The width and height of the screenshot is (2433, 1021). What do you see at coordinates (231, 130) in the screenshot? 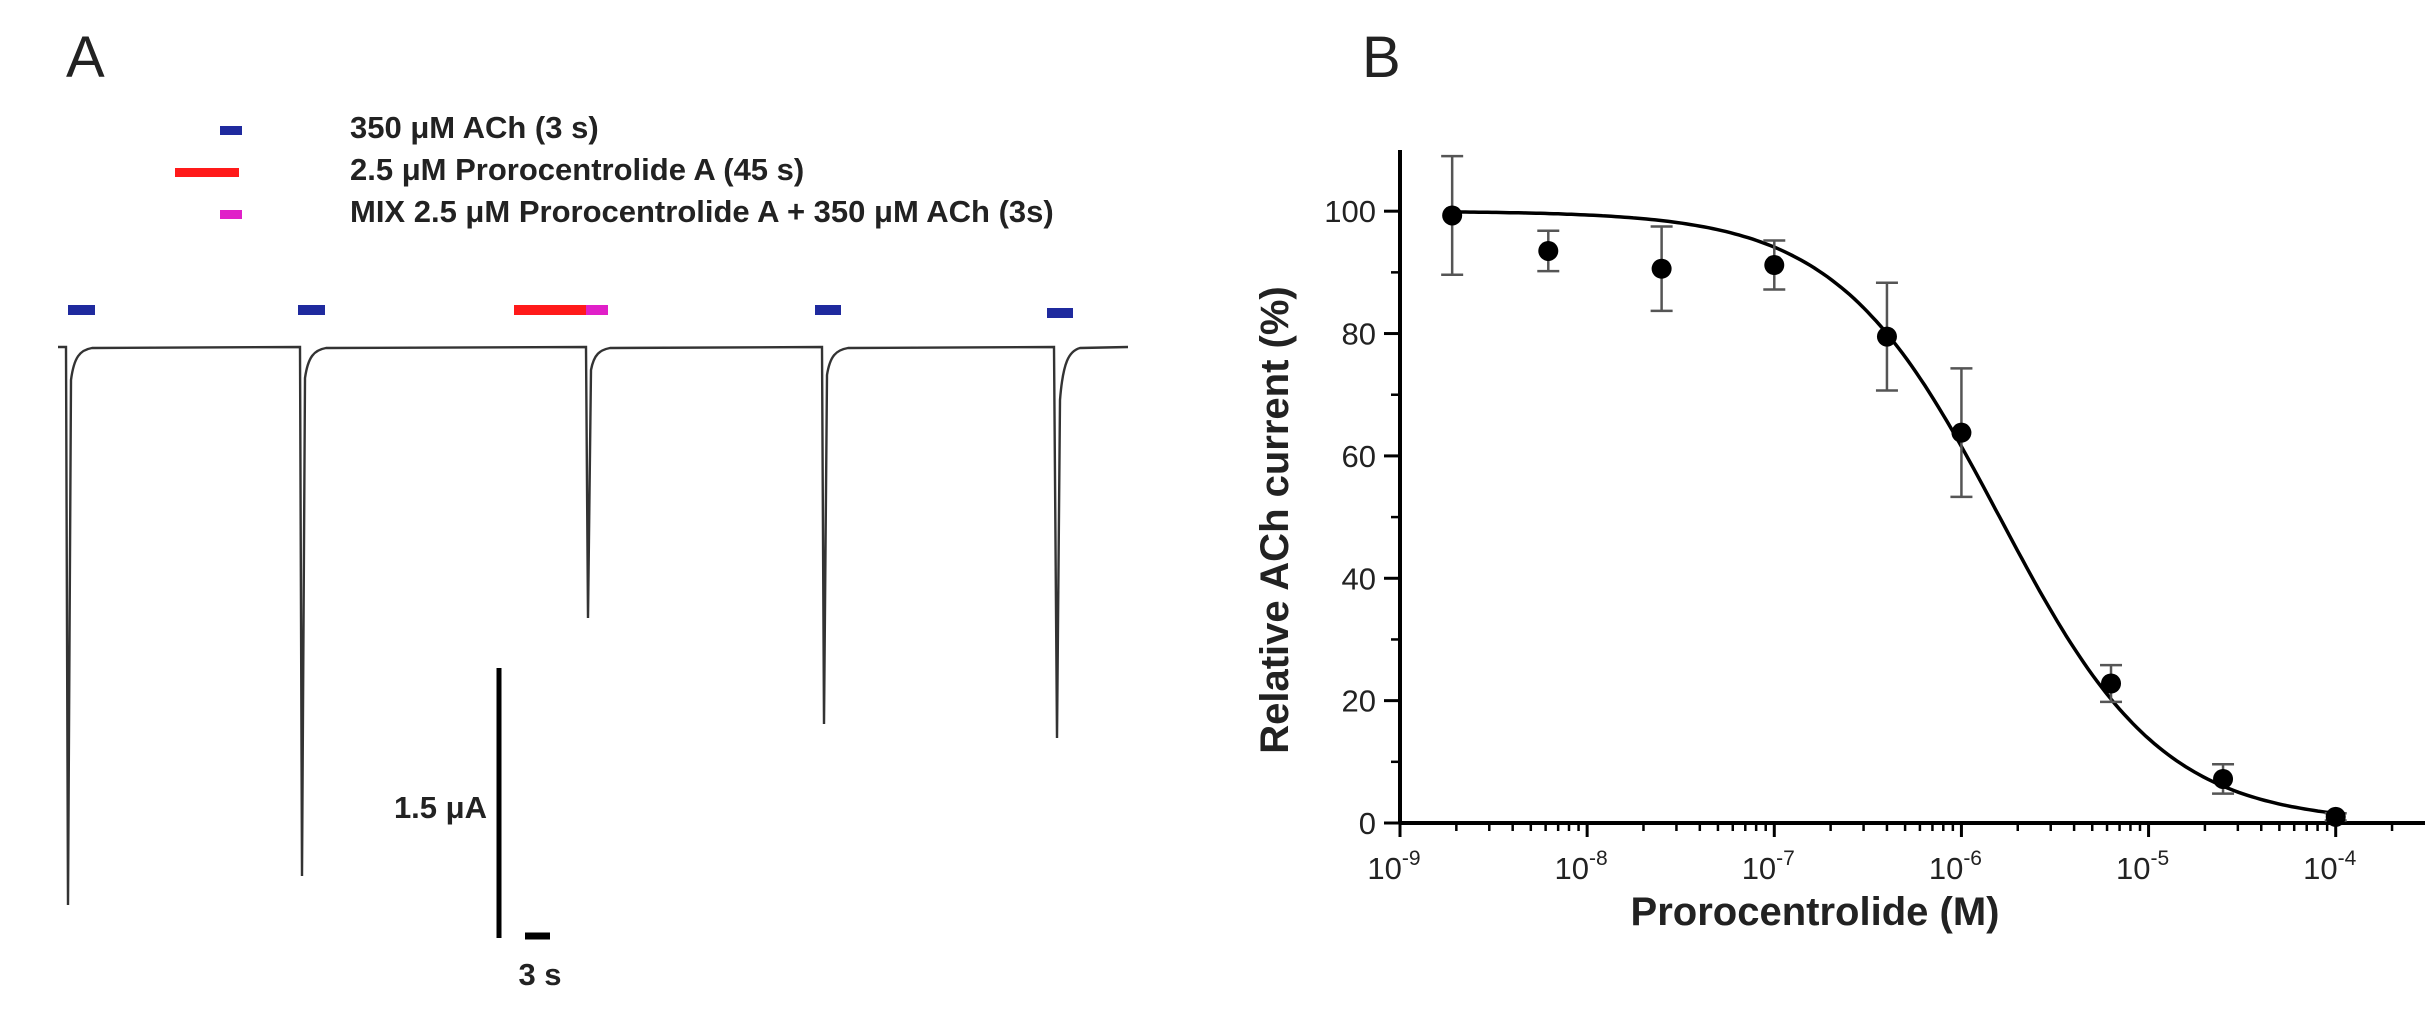
I see `ach-swatch` at bounding box center [231, 130].